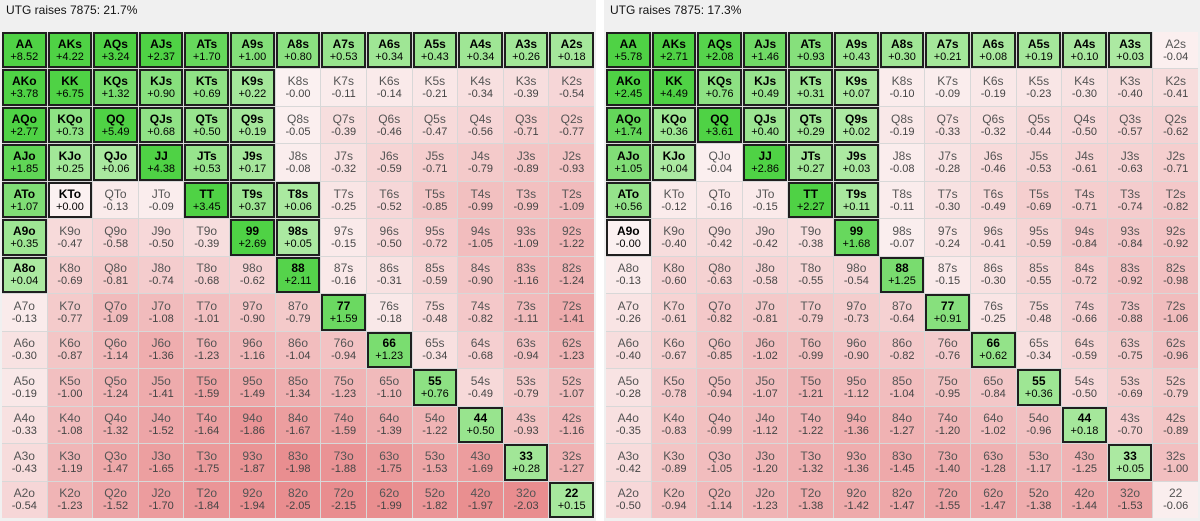 This screenshot has width=1200, height=521. I want to click on hand-cell-72s: 72s -1.41, so click(571, 312).